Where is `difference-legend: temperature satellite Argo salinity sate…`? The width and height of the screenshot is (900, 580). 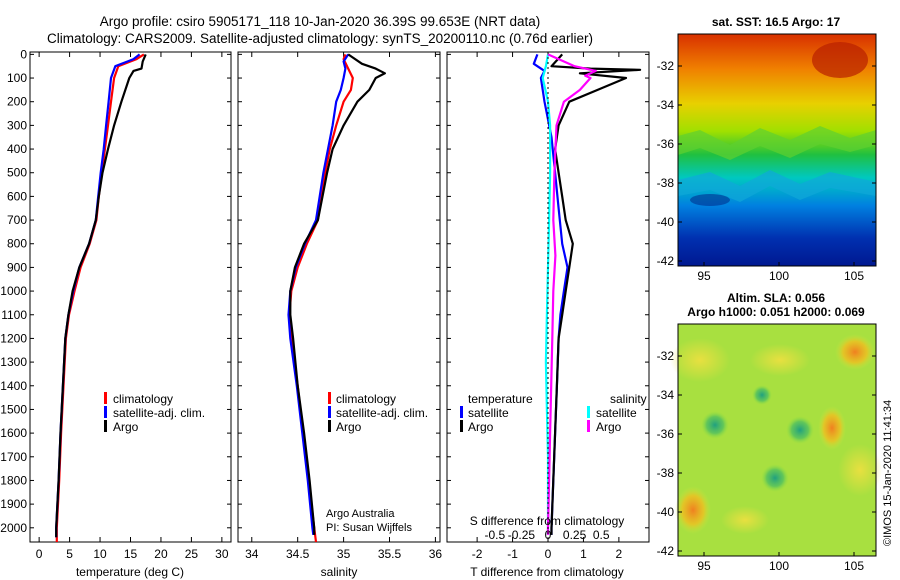 difference-legend: temperature satellite Argo salinity sate… is located at coordinates (553, 413).